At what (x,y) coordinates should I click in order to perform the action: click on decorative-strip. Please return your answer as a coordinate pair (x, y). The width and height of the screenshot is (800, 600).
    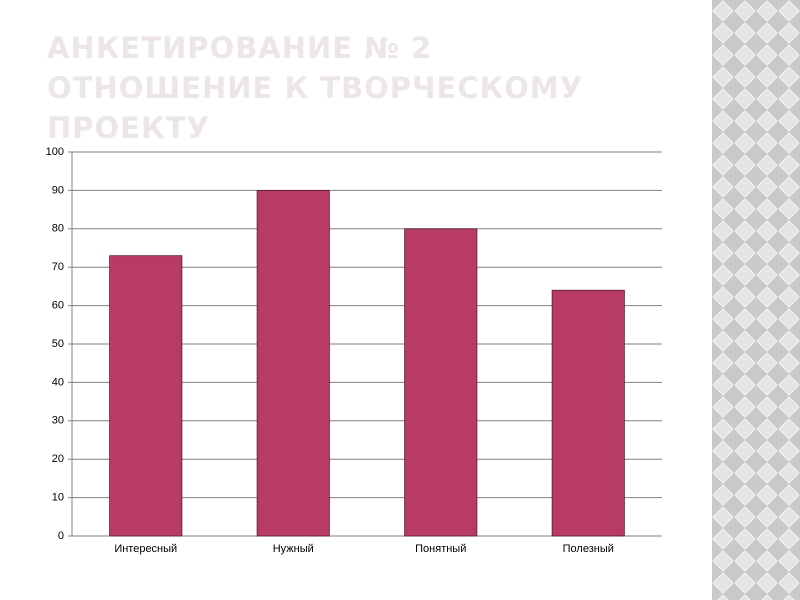
    Looking at the image, I should click on (756, 300).